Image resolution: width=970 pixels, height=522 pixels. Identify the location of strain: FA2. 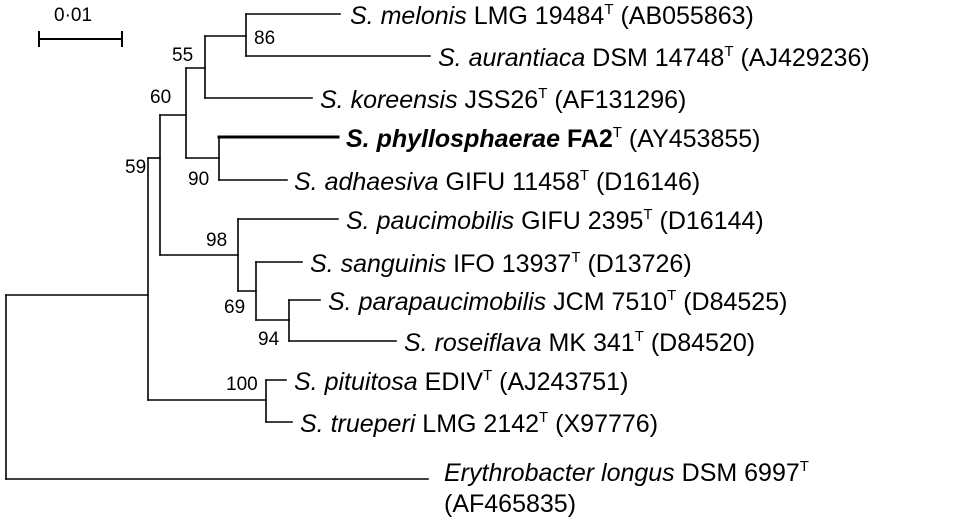
(589, 139).